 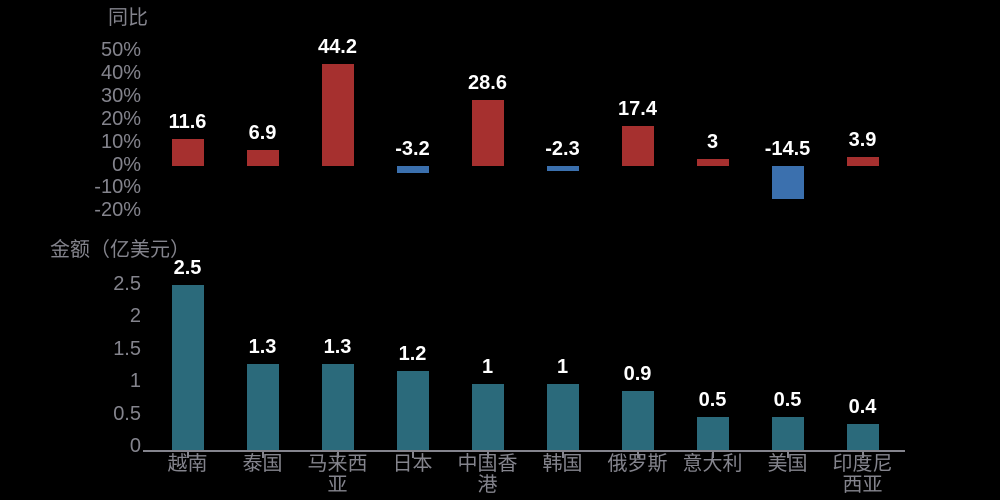 I want to click on x-axis-label-line: 意大利, so click(x=712, y=464).